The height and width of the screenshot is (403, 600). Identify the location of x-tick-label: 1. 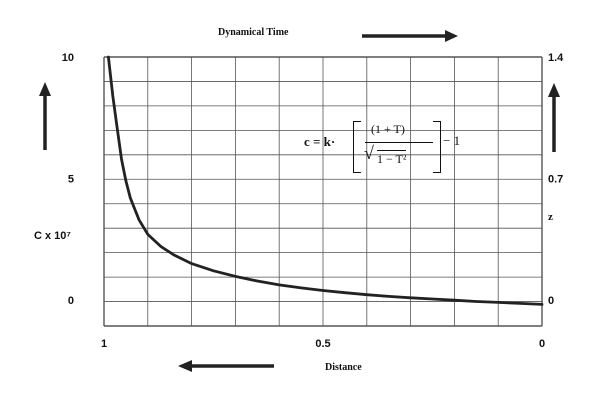
(104, 344).